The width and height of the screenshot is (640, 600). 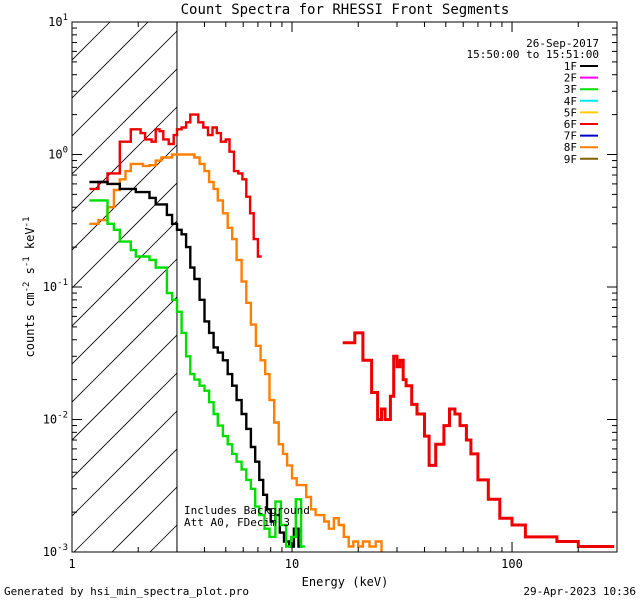 What do you see at coordinates (55, 551) in the screenshot?
I see `y-tick-label: 10⁻³` at bounding box center [55, 551].